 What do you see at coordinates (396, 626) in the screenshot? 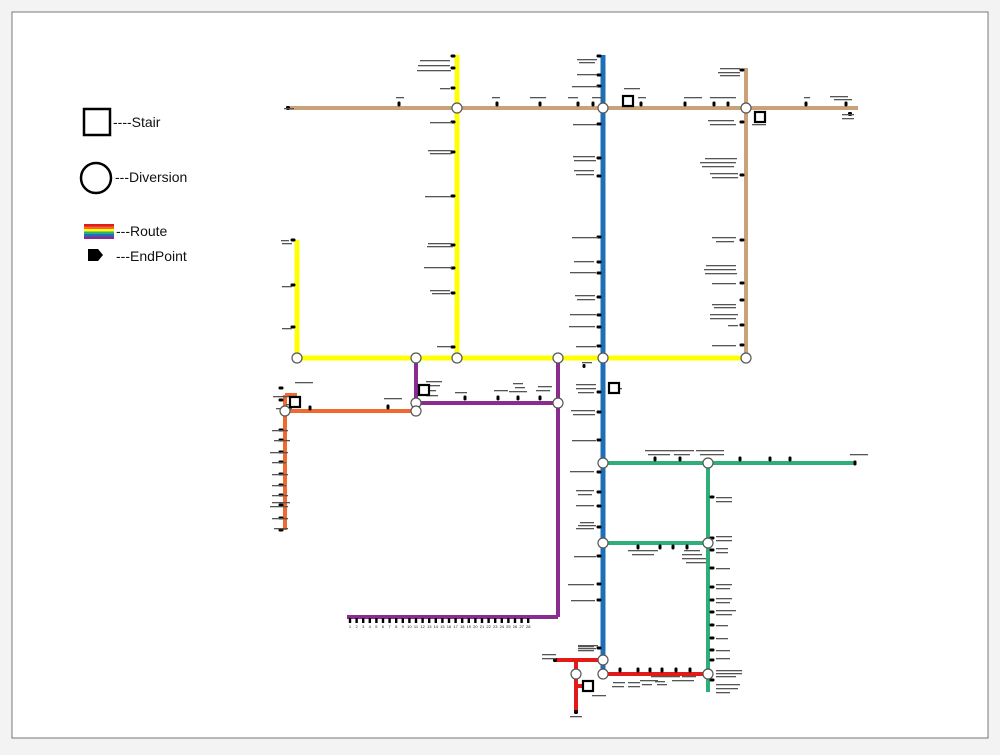
I see `route-number: 8` at bounding box center [396, 626].